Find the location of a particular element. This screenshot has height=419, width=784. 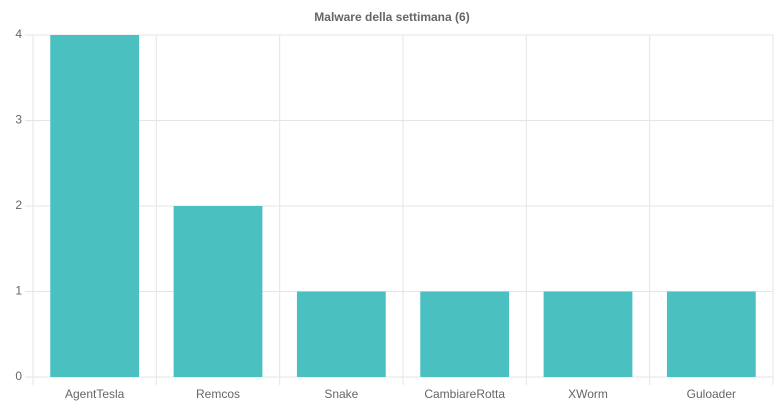

x-tick-label: AgentTesla is located at coordinates (95, 394).